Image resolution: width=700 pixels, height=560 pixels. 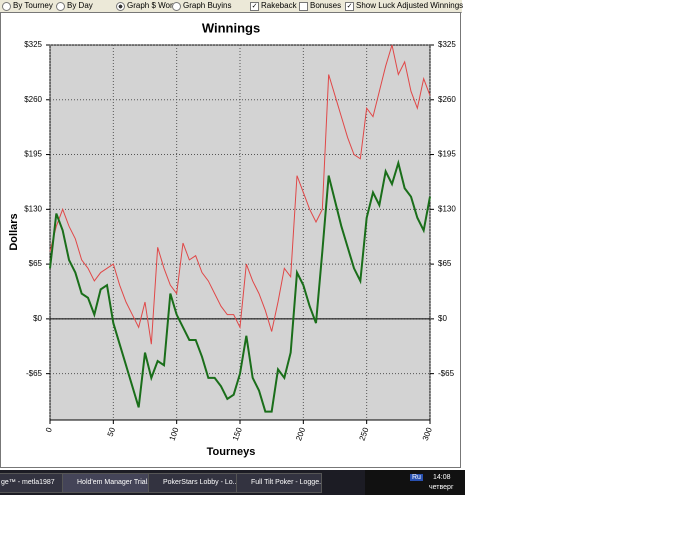 I want to click on y-tick-label: $325, so click(x=33, y=44).